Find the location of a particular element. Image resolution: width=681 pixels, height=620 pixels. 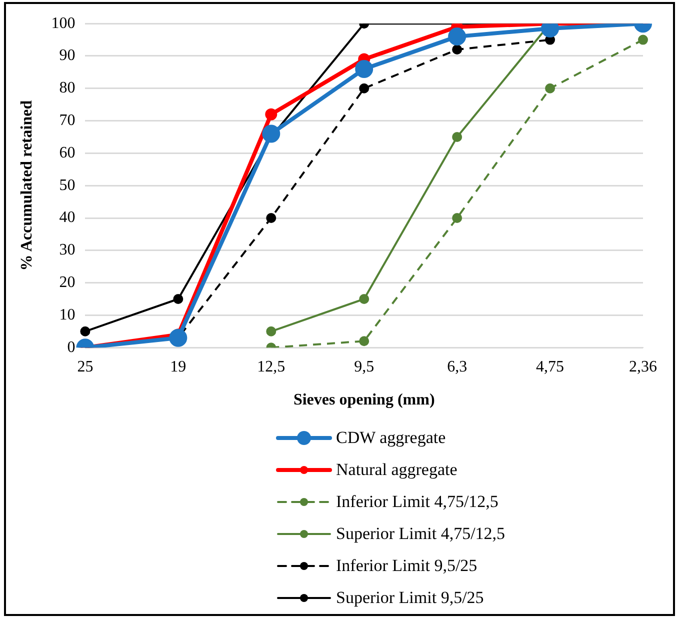

y-tick-label: 0 is located at coordinates (71, 347).